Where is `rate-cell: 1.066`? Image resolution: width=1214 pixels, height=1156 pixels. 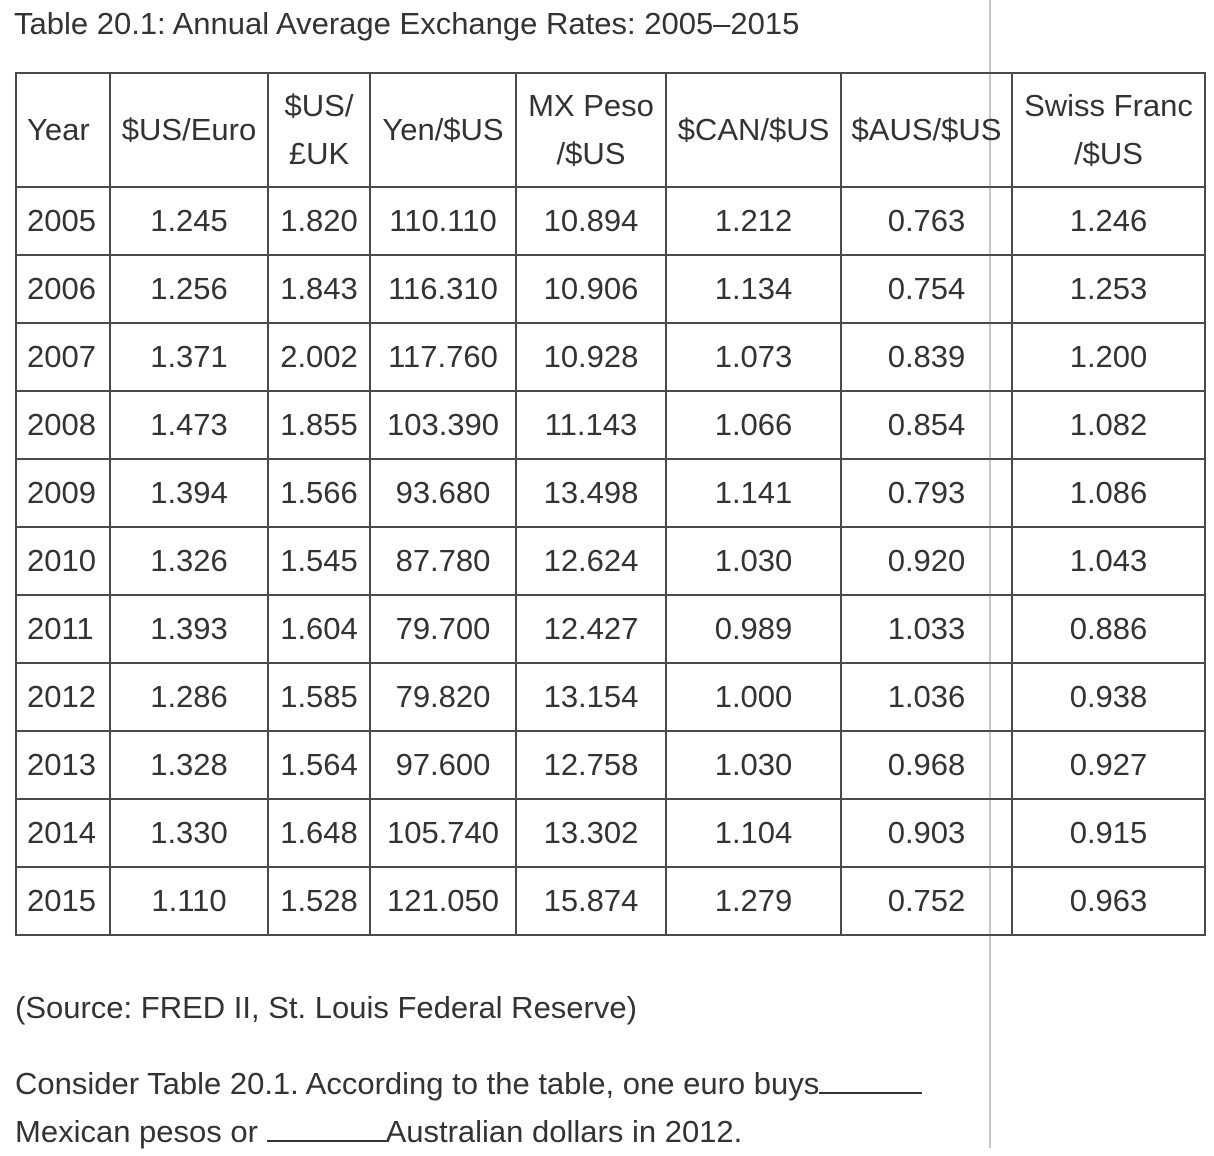 rate-cell: 1.066 is located at coordinates (753, 425).